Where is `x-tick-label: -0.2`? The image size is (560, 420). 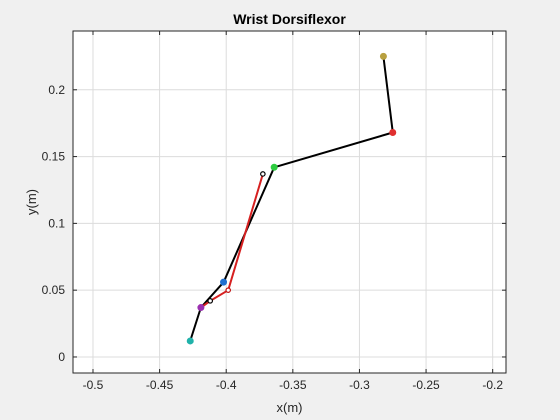 x-tick-label: -0.2 is located at coordinates (492, 385).